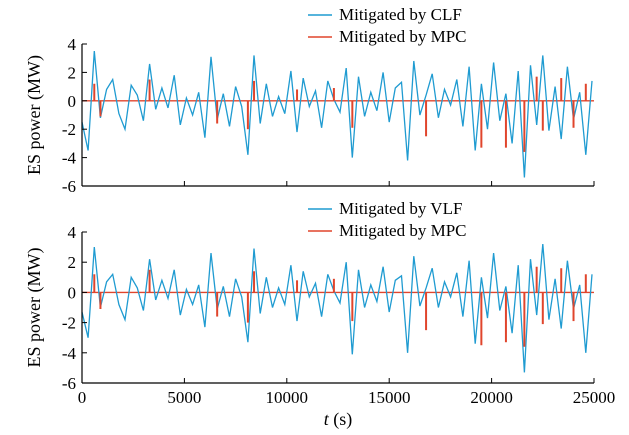  Describe the element at coordinates (287, 397) in the screenshot. I see `x-tick-label: 10000` at that location.